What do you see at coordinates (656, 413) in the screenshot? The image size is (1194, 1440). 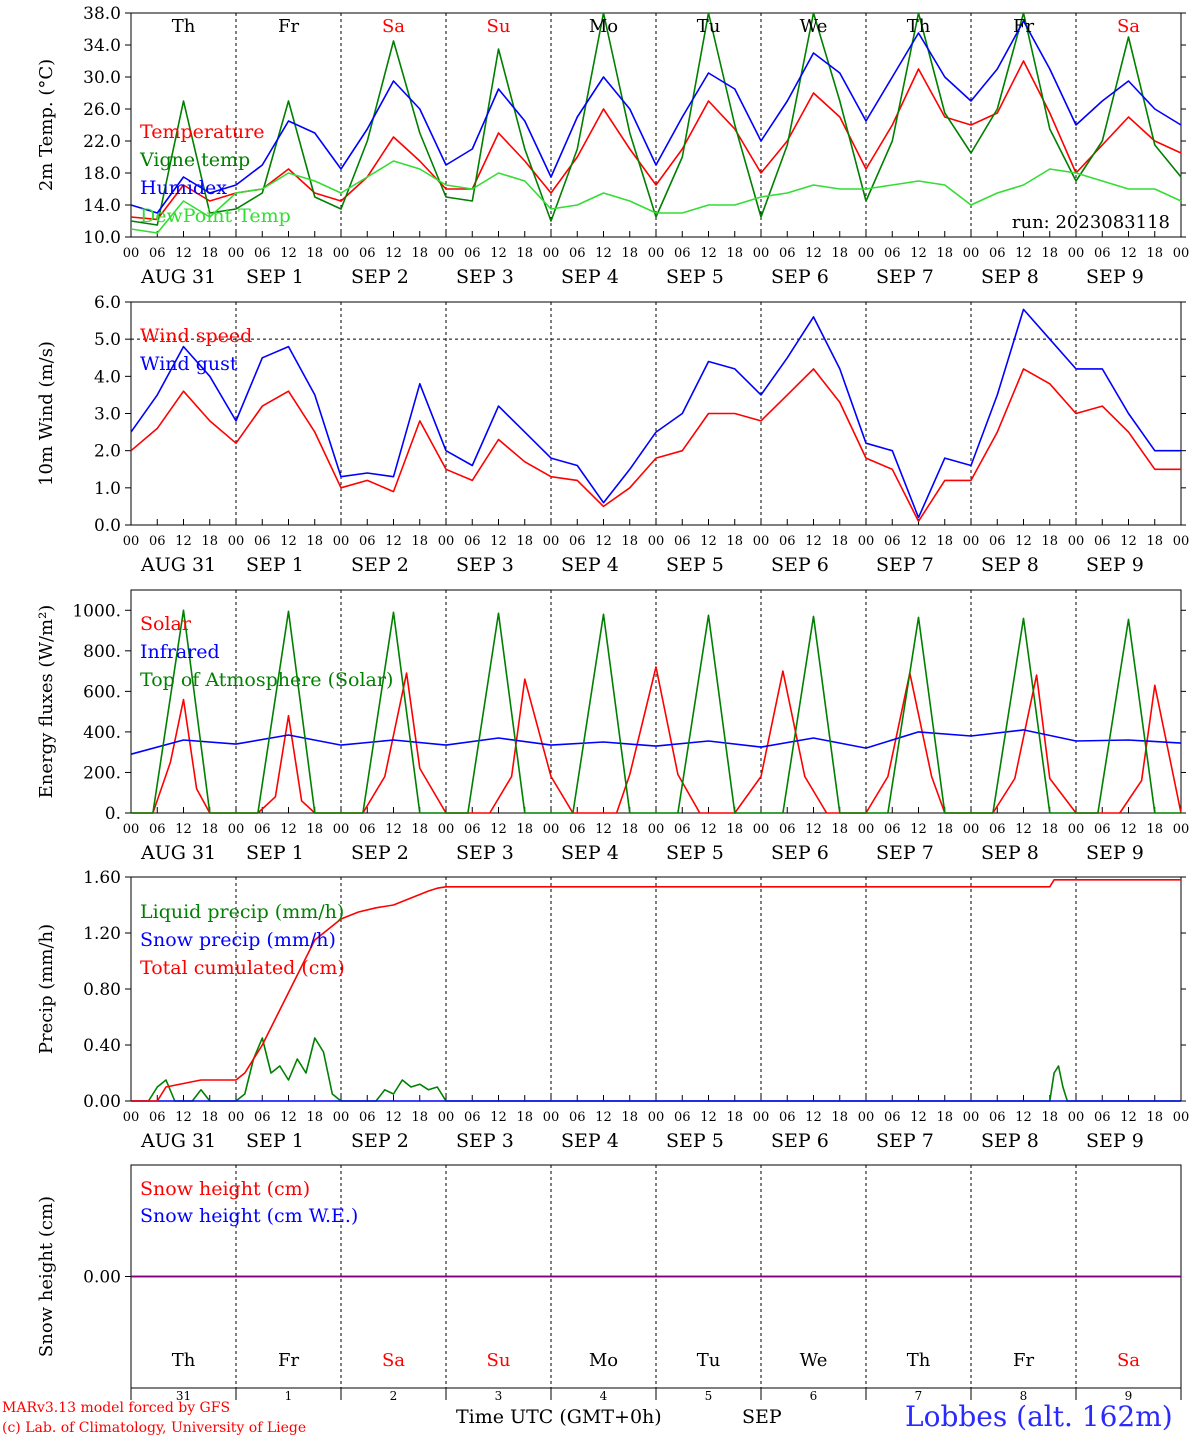 I see `plot-frame` at bounding box center [656, 413].